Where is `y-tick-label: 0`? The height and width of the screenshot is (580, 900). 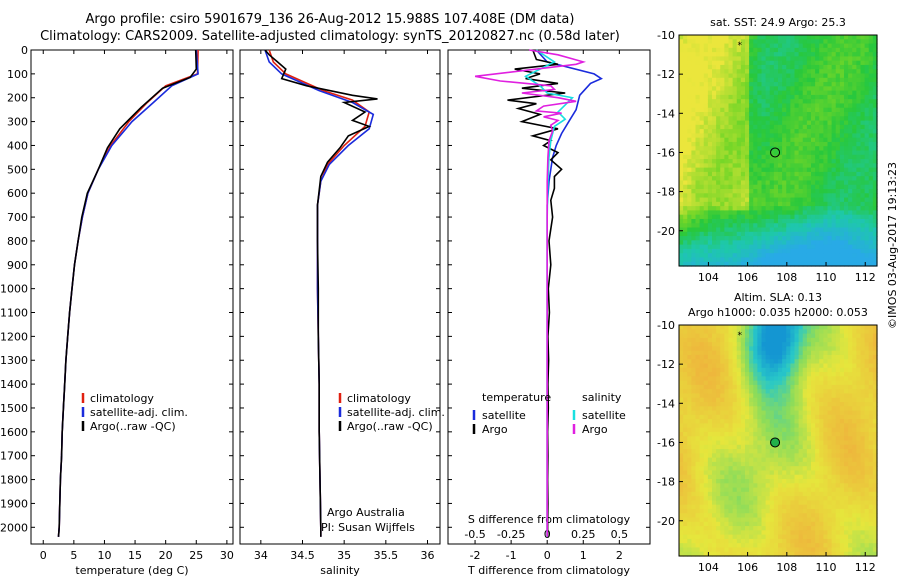 y-tick-label: 0 is located at coordinates (24, 50).